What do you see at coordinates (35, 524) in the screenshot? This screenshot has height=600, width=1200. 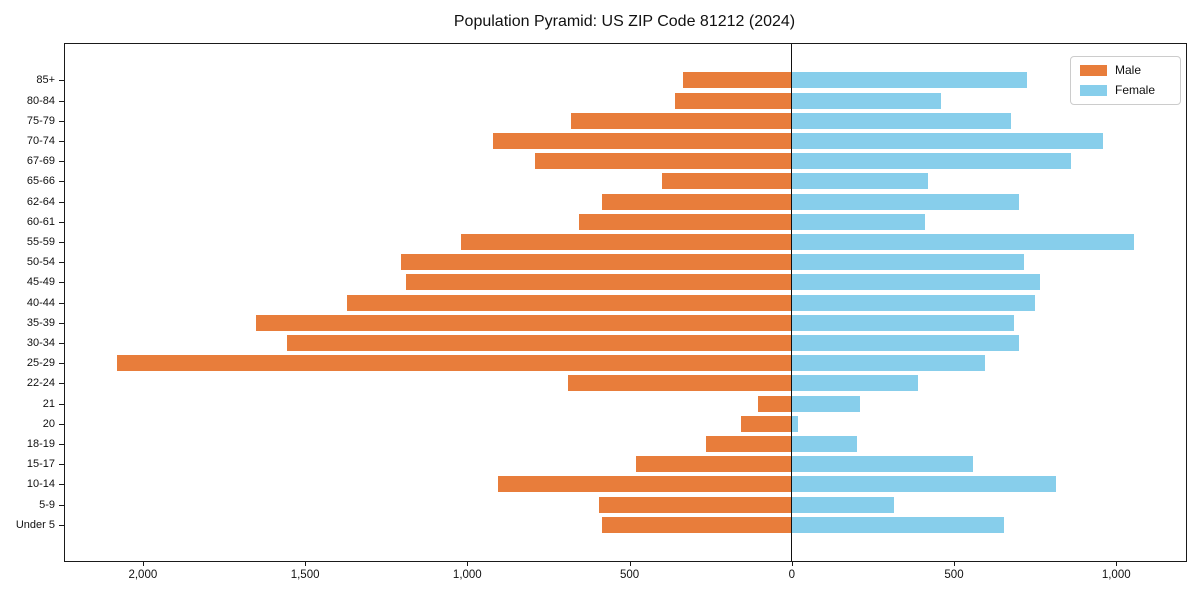 I see `y-tick-label: Under 5` at bounding box center [35, 524].